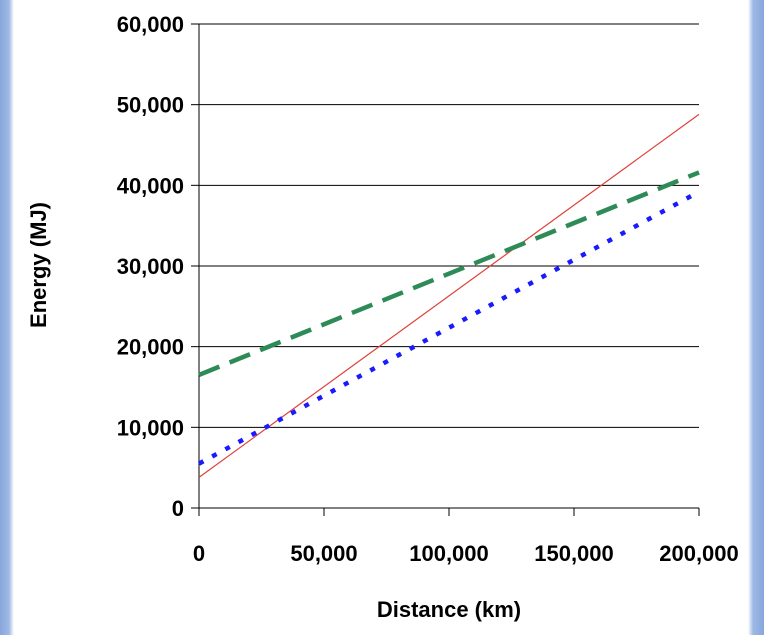 The image size is (764, 635). What do you see at coordinates (699, 553) in the screenshot?
I see `x-tick-label: 200,000` at bounding box center [699, 553].